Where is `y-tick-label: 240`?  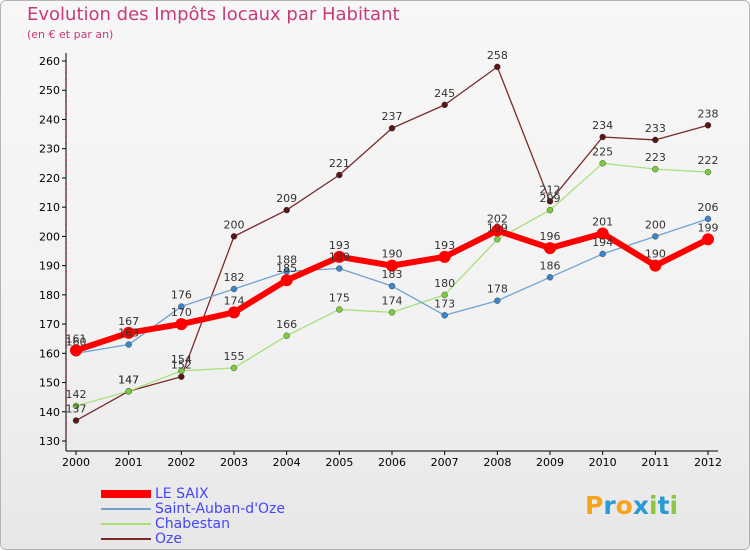 y-tick-label: 240 is located at coordinates (49, 119).